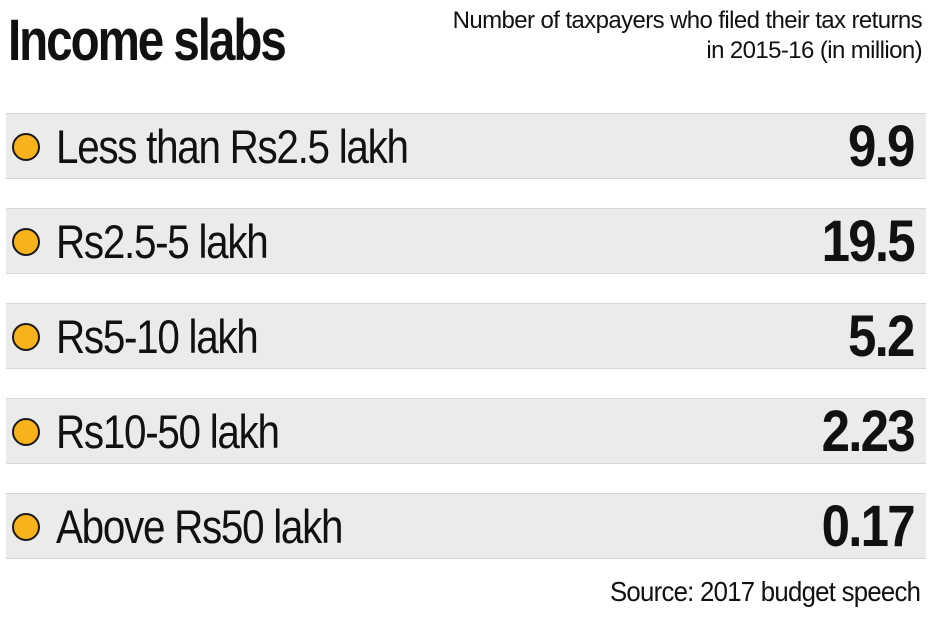 Image resolution: width=932 pixels, height=621 pixels. Describe the element at coordinates (466, 526) in the screenshot. I see `table-row: Above Rs50 lakh 0.17` at that location.